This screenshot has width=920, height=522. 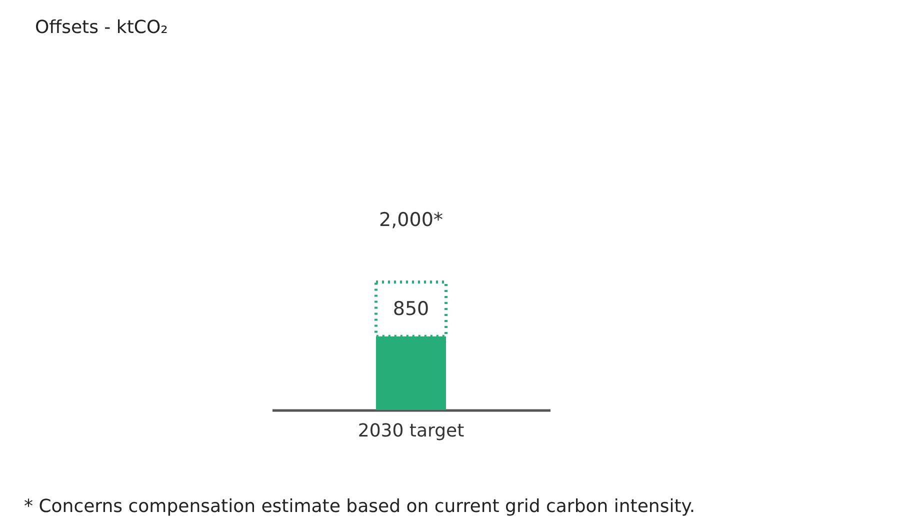 What do you see at coordinates (411, 220) in the screenshot?
I see `total-label: 2,000*` at bounding box center [411, 220].